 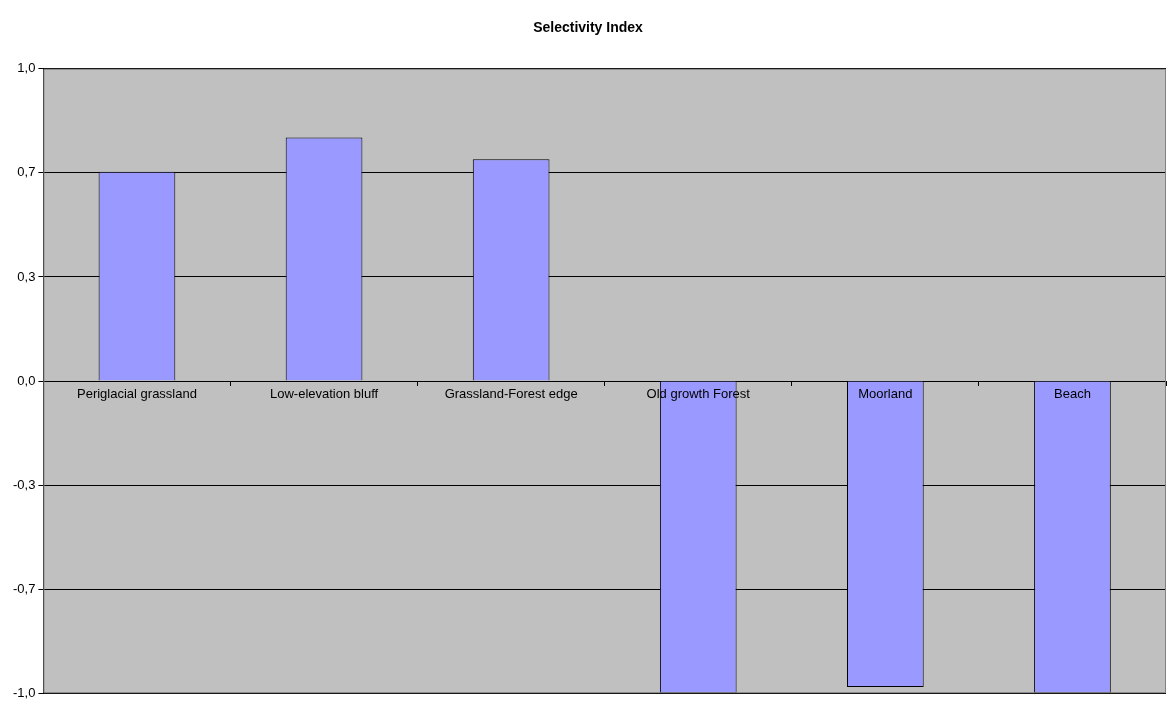 I want to click on chart-title: Selectivity Index, so click(x=588, y=27).